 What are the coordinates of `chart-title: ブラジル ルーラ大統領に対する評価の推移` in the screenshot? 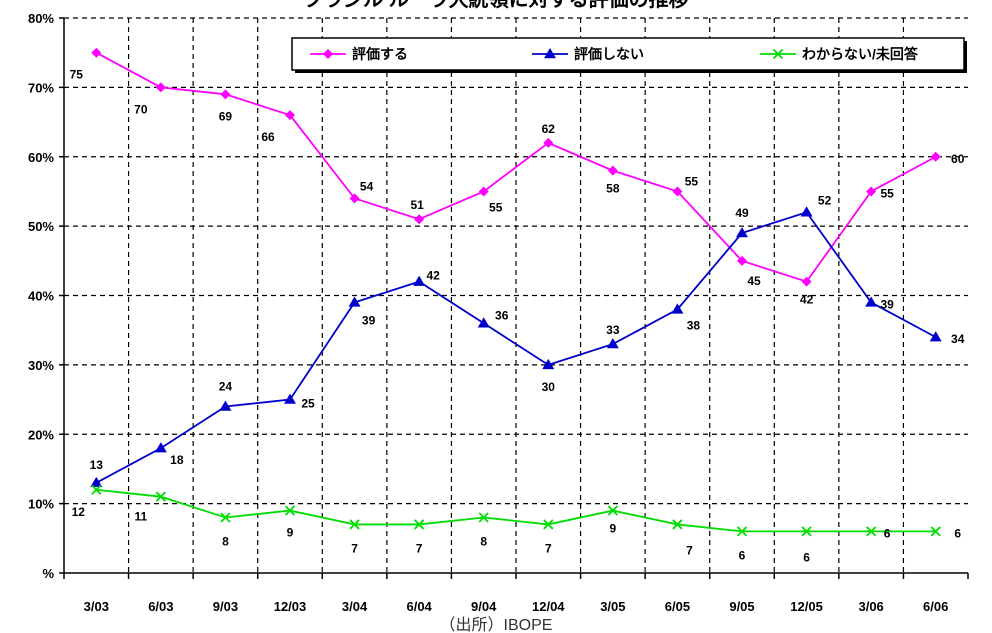 It's located at (495, 5).